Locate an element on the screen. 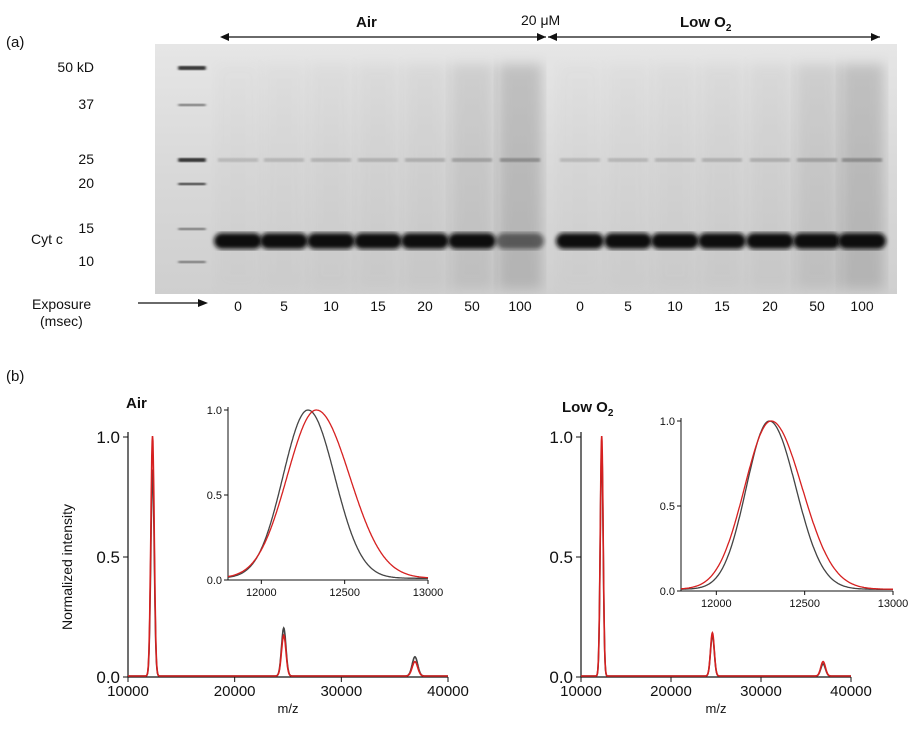 The image size is (919, 730). lane-label-low-6: 100 is located at coordinates (862, 306).